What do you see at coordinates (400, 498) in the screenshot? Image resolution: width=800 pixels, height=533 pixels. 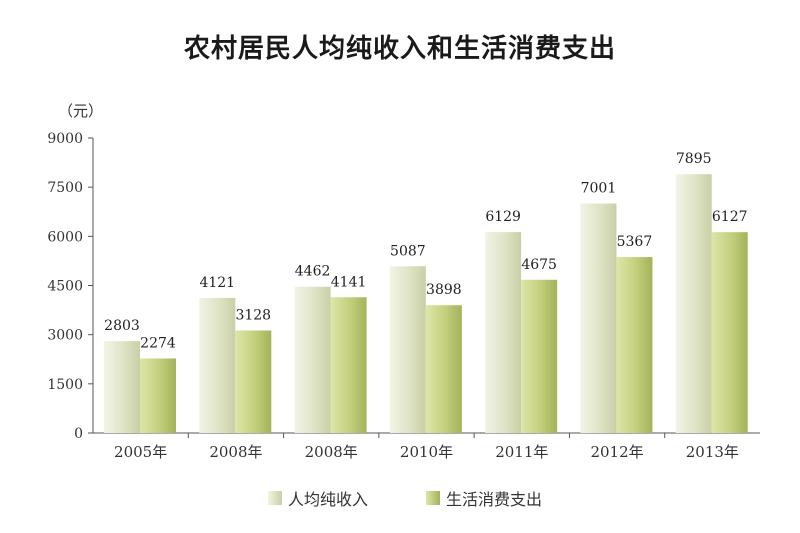 I see `legend: 人均纯收入 生活消费支出` at bounding box center [400, 498].